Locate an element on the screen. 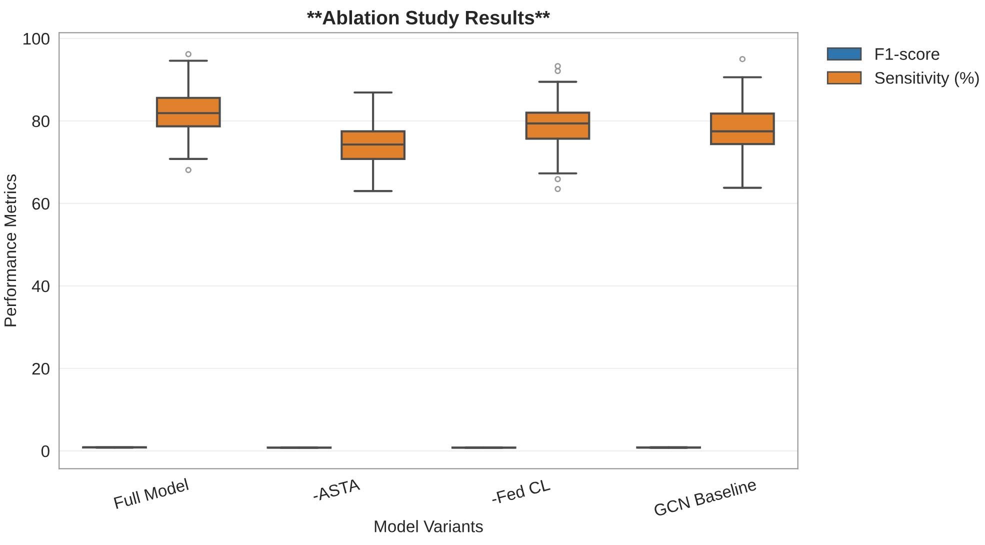  y-tick-label: 80 is located at coordinates (41, 121).